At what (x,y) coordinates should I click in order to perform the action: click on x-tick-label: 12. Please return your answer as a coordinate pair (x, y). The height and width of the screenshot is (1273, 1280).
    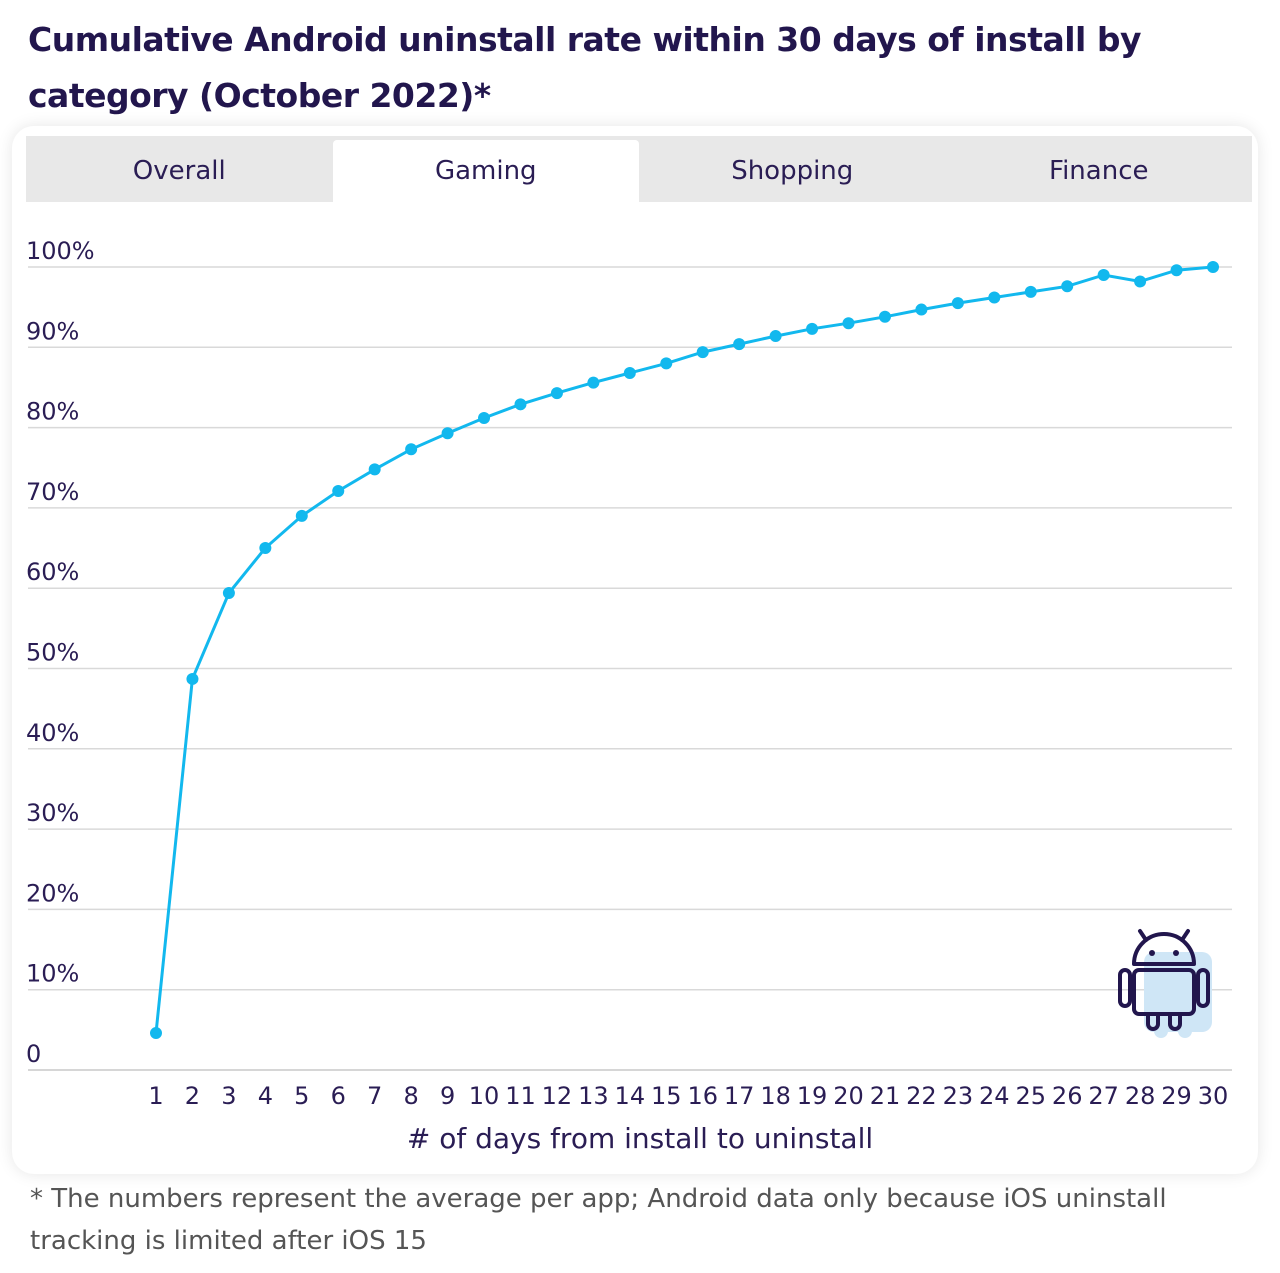
    Looking at the image, I should click on (557, 1096).